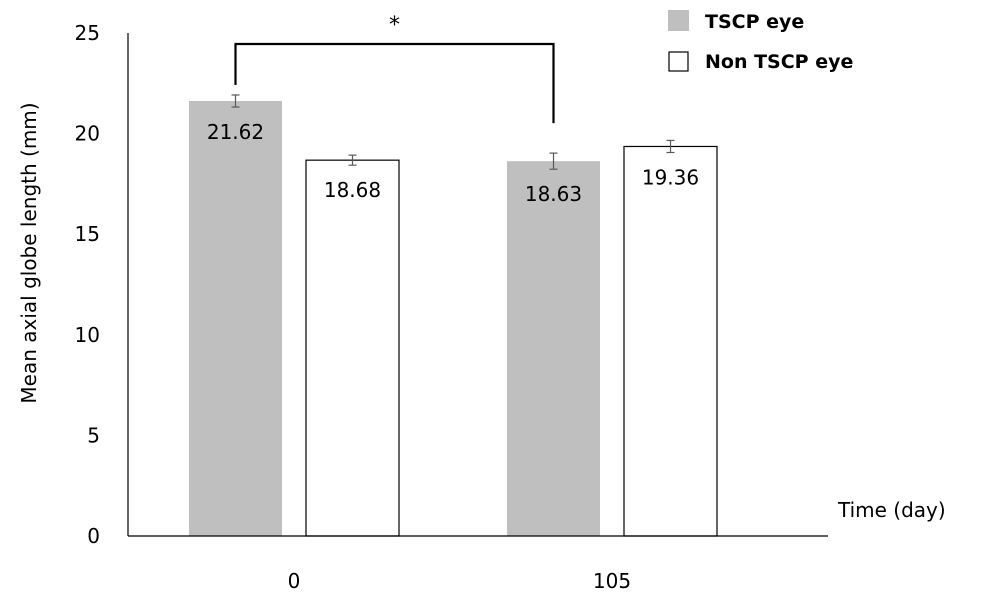 The image size is (982, 595). I want to click on y-tick-label: 10, so click(87, 335).